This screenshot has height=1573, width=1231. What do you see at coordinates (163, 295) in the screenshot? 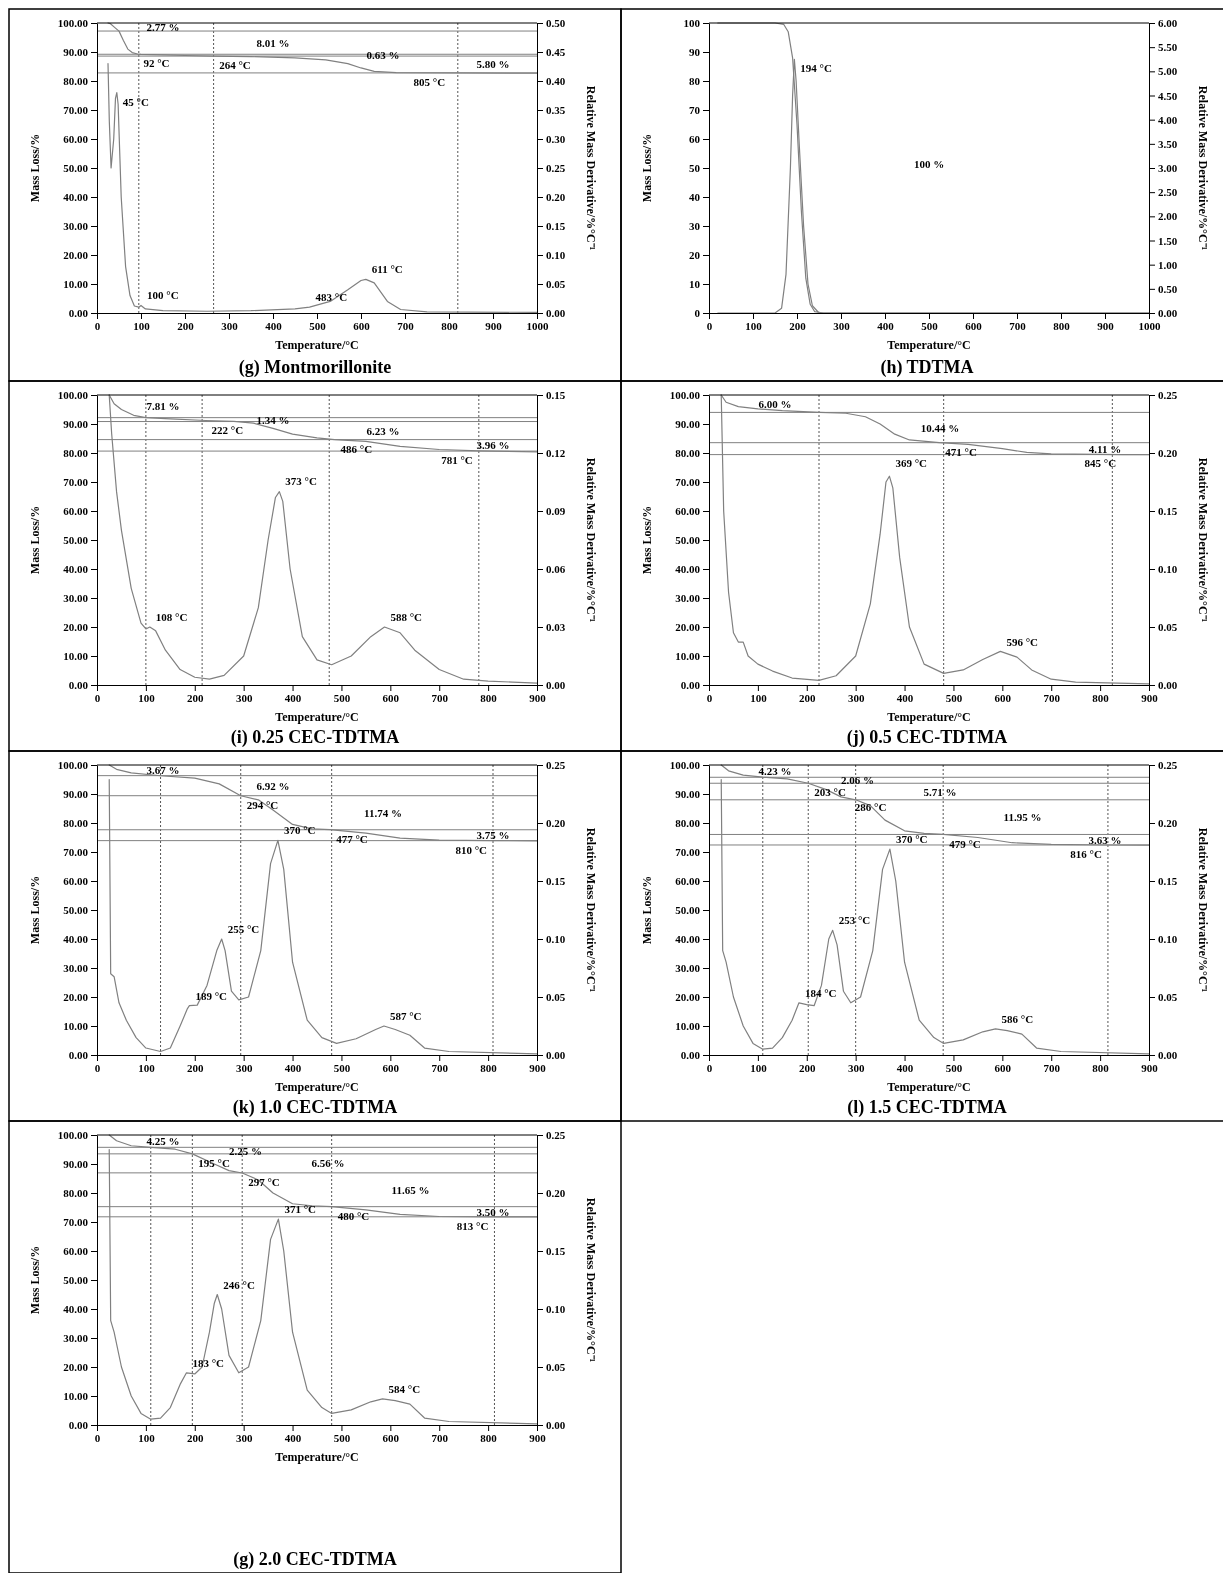
I see `annotation: 100 °C` at bounding box center [163, 295].